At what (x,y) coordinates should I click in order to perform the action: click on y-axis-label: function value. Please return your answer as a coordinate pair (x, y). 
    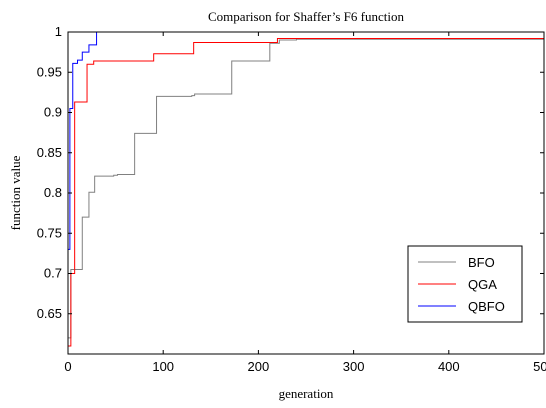
    Looking at the image, I should click on (15, 192).